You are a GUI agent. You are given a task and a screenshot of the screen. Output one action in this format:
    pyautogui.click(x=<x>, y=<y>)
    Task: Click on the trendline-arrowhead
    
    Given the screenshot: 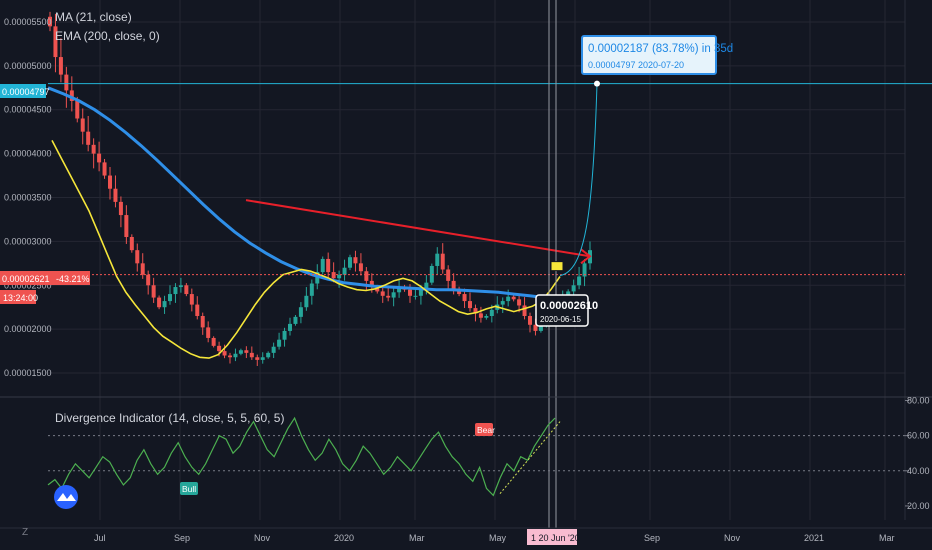 What is the action you would take?
    pyautogui.click(x=586, y=256)
    